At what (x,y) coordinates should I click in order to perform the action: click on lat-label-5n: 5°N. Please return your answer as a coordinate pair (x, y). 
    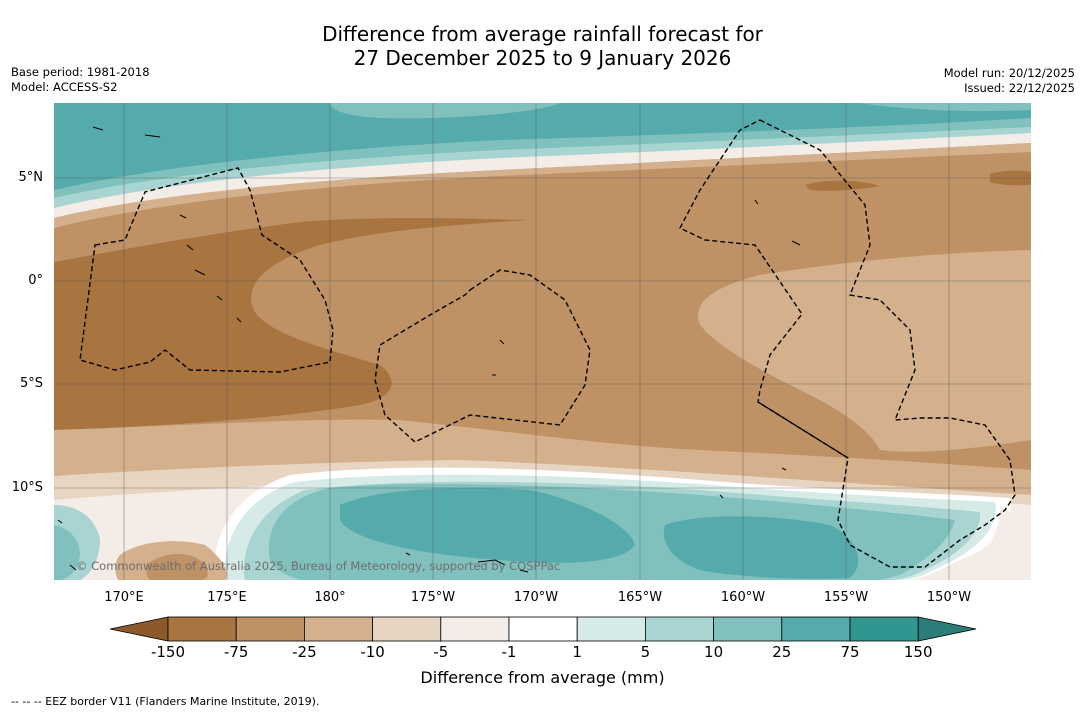
    Looking at the image, I should click on (31, 177).